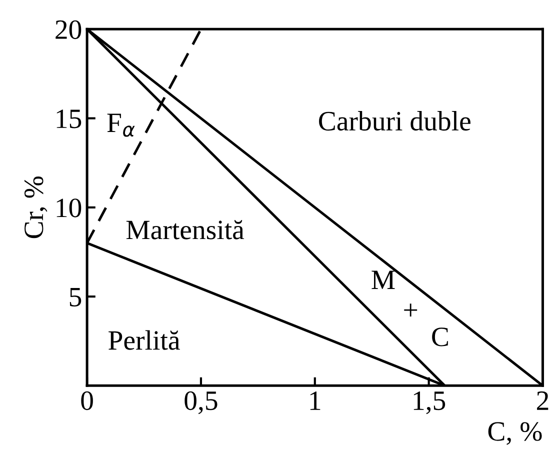 The height and width of the screenshot is (463, 551). I want to click on annotation: F$_{α}$, so click(121, 125).